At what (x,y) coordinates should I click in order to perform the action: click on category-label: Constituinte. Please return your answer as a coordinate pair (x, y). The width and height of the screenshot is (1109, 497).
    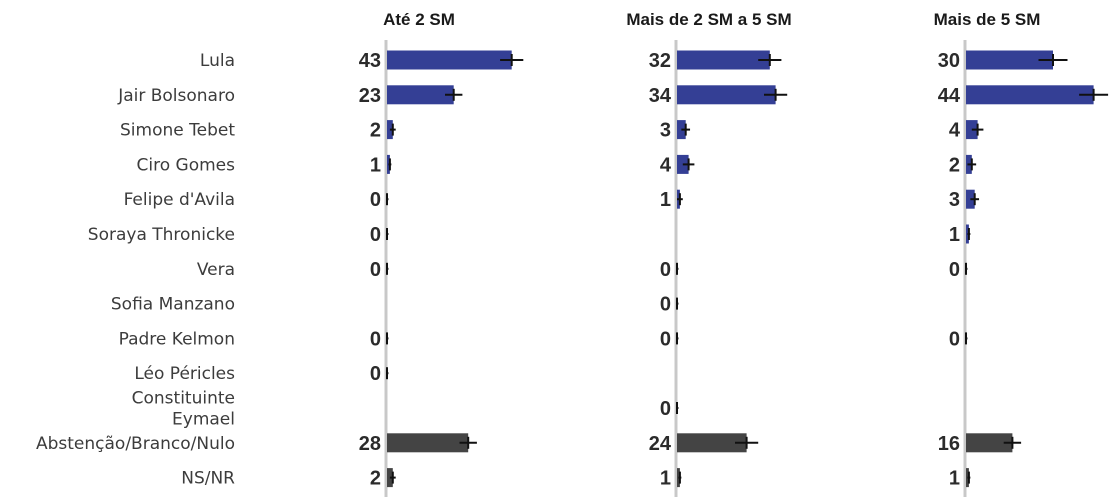
    Looking at the image, I should click on (183, 399).